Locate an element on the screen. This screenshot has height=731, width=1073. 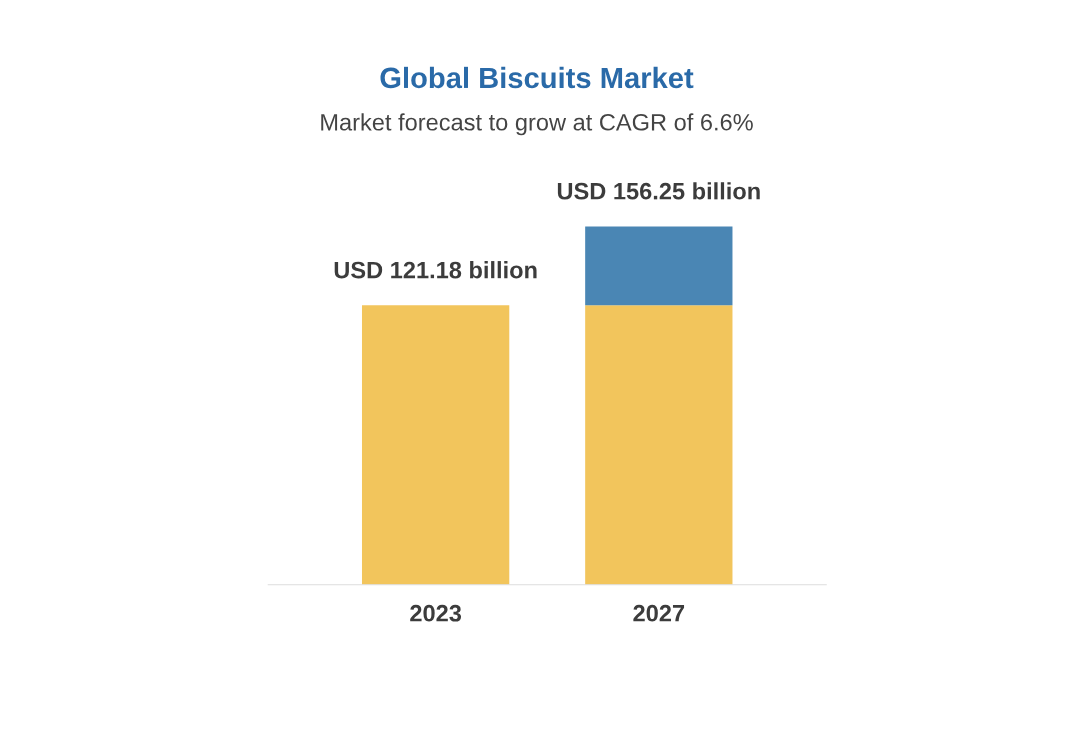
chart-title: Global Biscuits Market is located at coordinates (537, 77).